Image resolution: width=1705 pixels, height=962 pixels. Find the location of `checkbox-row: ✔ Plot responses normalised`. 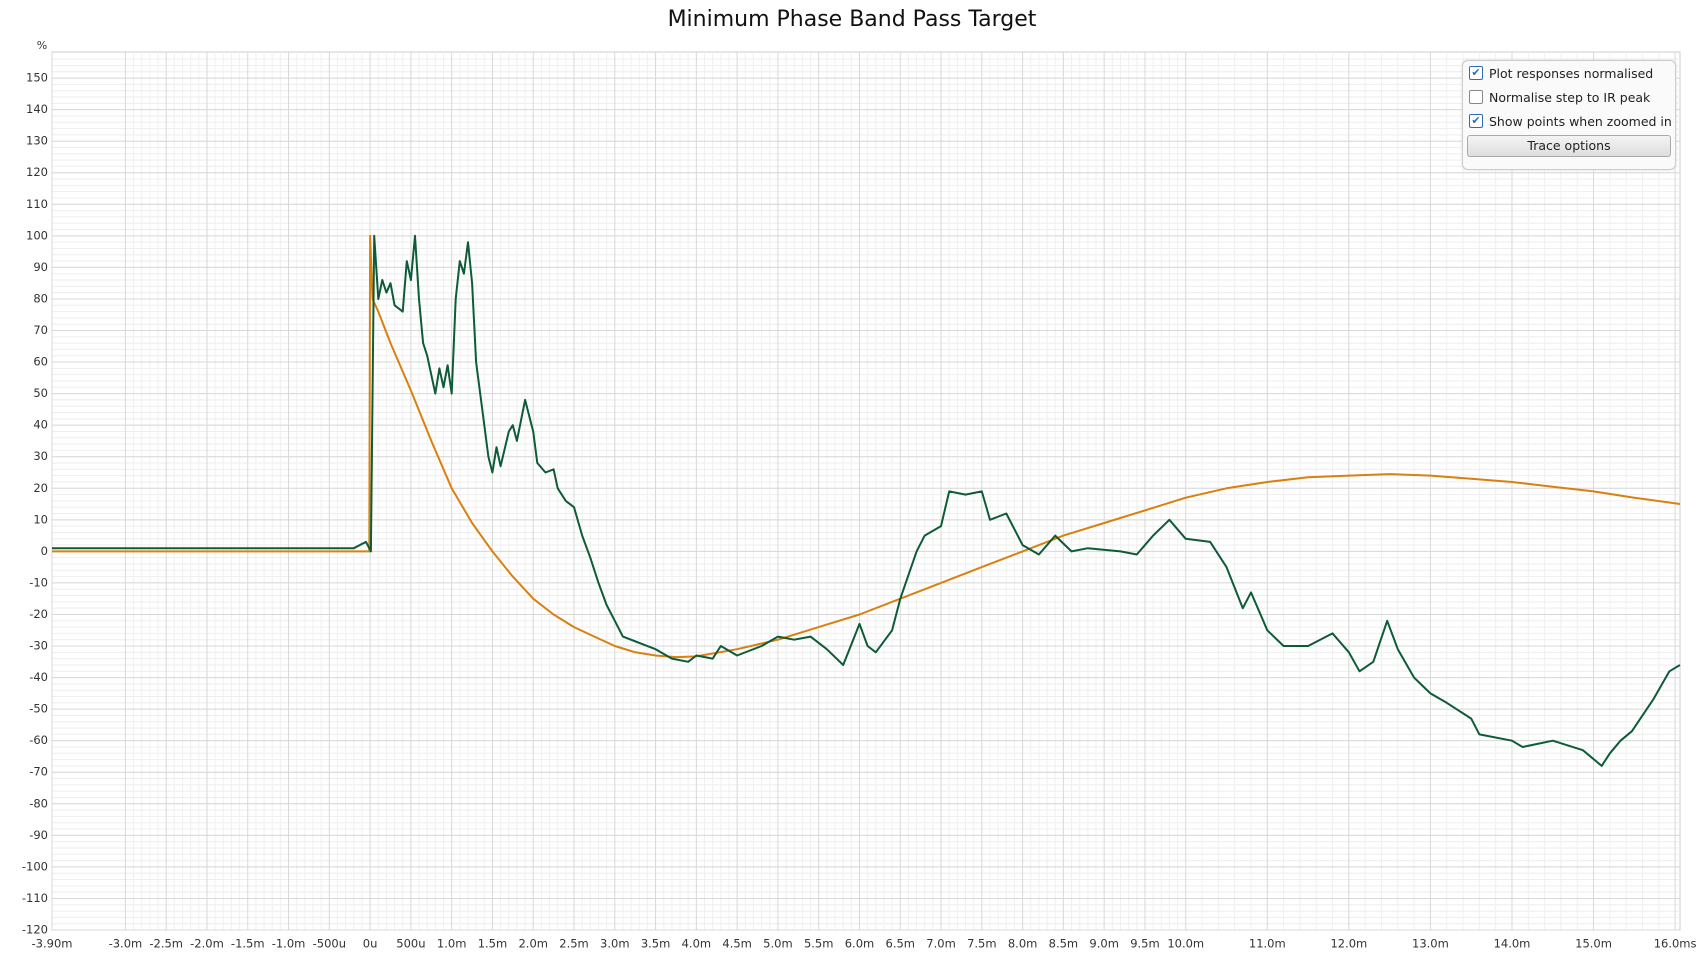

checkbox-row: ✔ Plot responses normalised is located at coordinates (1569, 73).